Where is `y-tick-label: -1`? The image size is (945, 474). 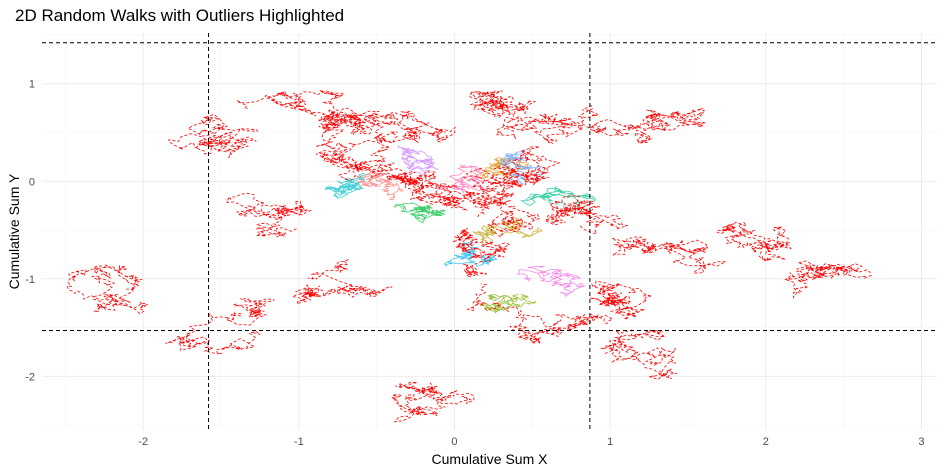 y-tick-label: -1 is located at coordinates (30, 280).